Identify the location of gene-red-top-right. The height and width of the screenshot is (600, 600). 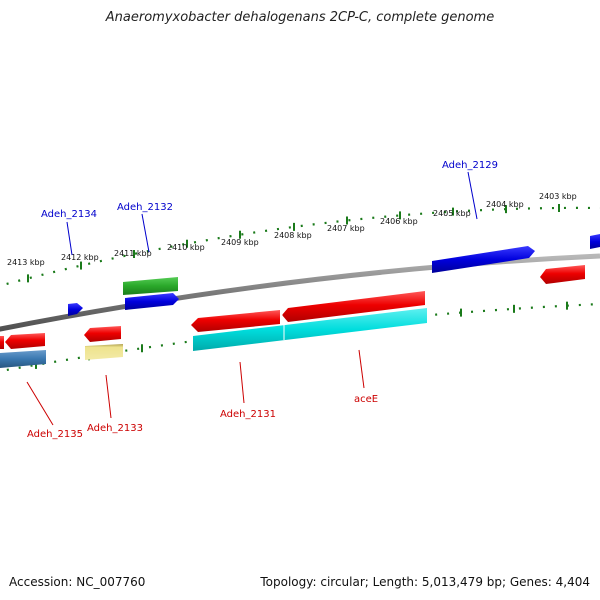
(562, 274).